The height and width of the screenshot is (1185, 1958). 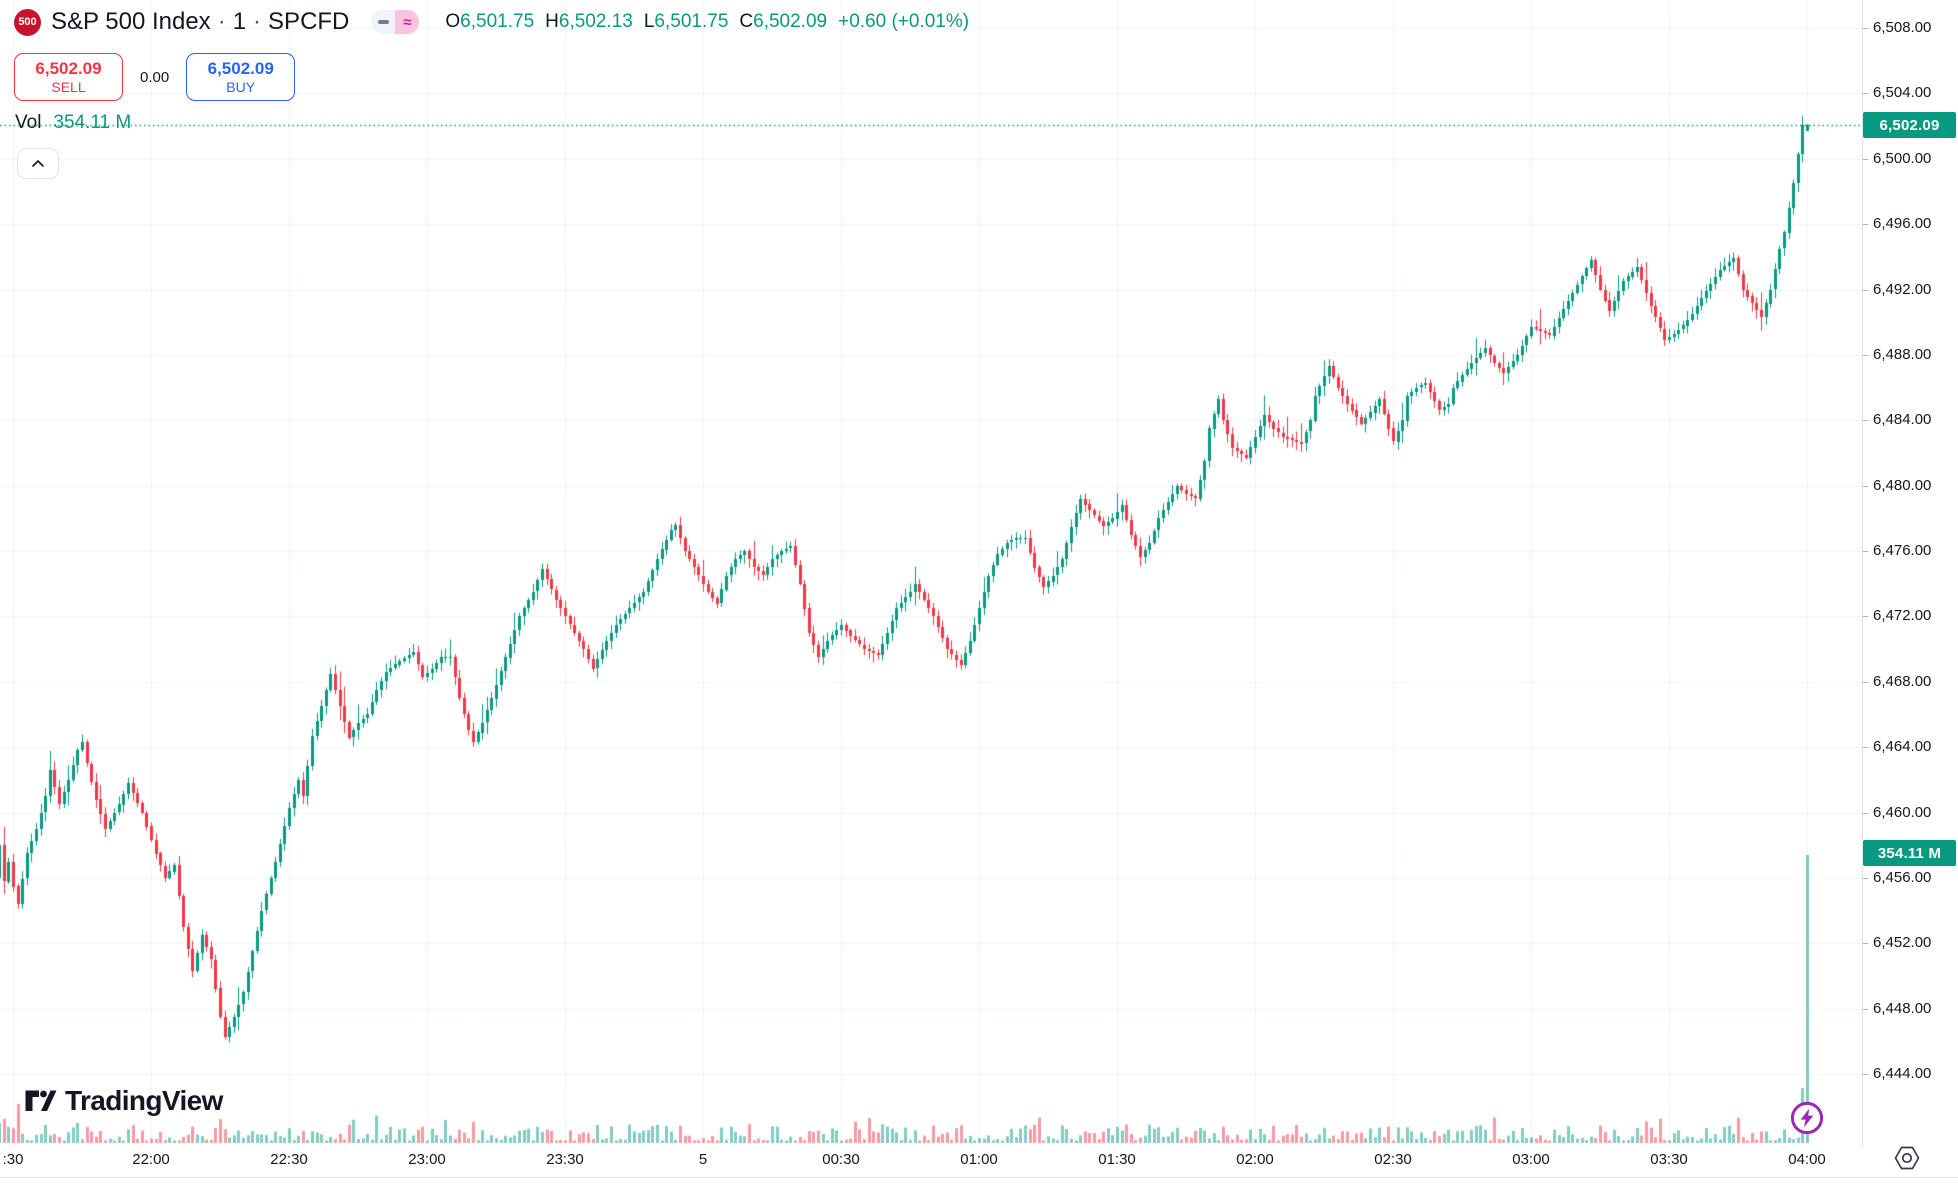 I want to click on price-axis-label: 6,480.00, so click(x=1902, y=485).